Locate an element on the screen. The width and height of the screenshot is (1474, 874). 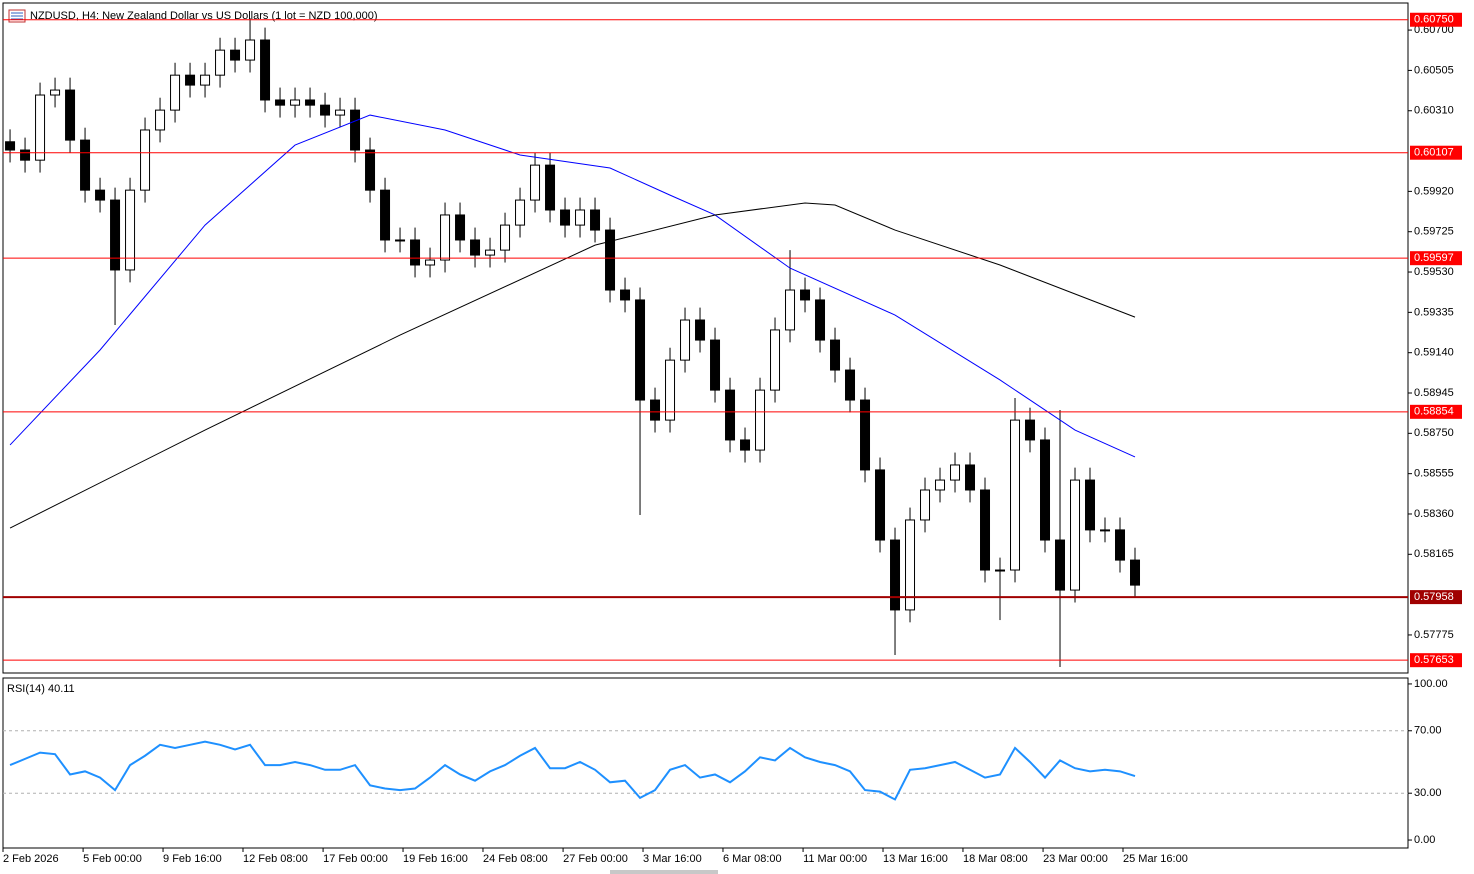
x-tick-label: 2 Feb 2026 is located at coordinates (31, 859).